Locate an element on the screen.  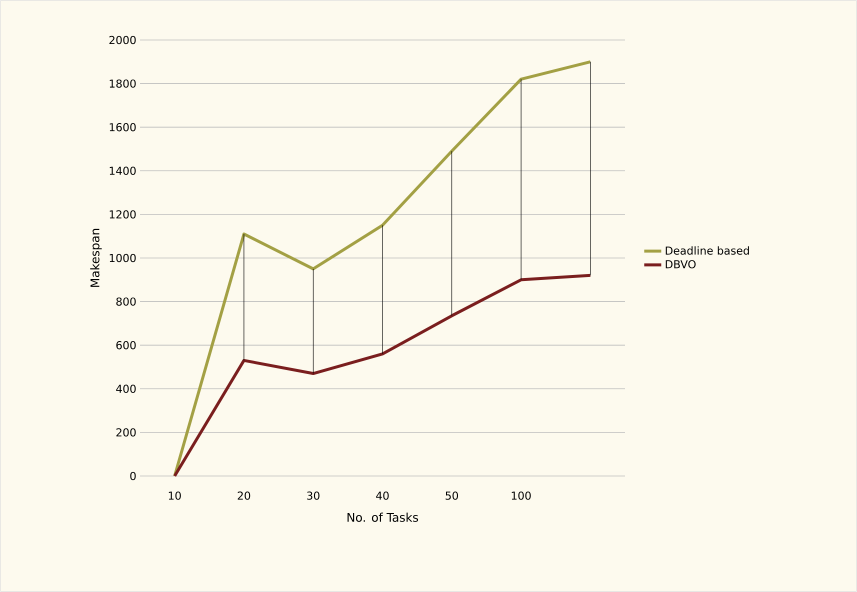
y-tick-label: 0 is located at coordinates (133, 476).